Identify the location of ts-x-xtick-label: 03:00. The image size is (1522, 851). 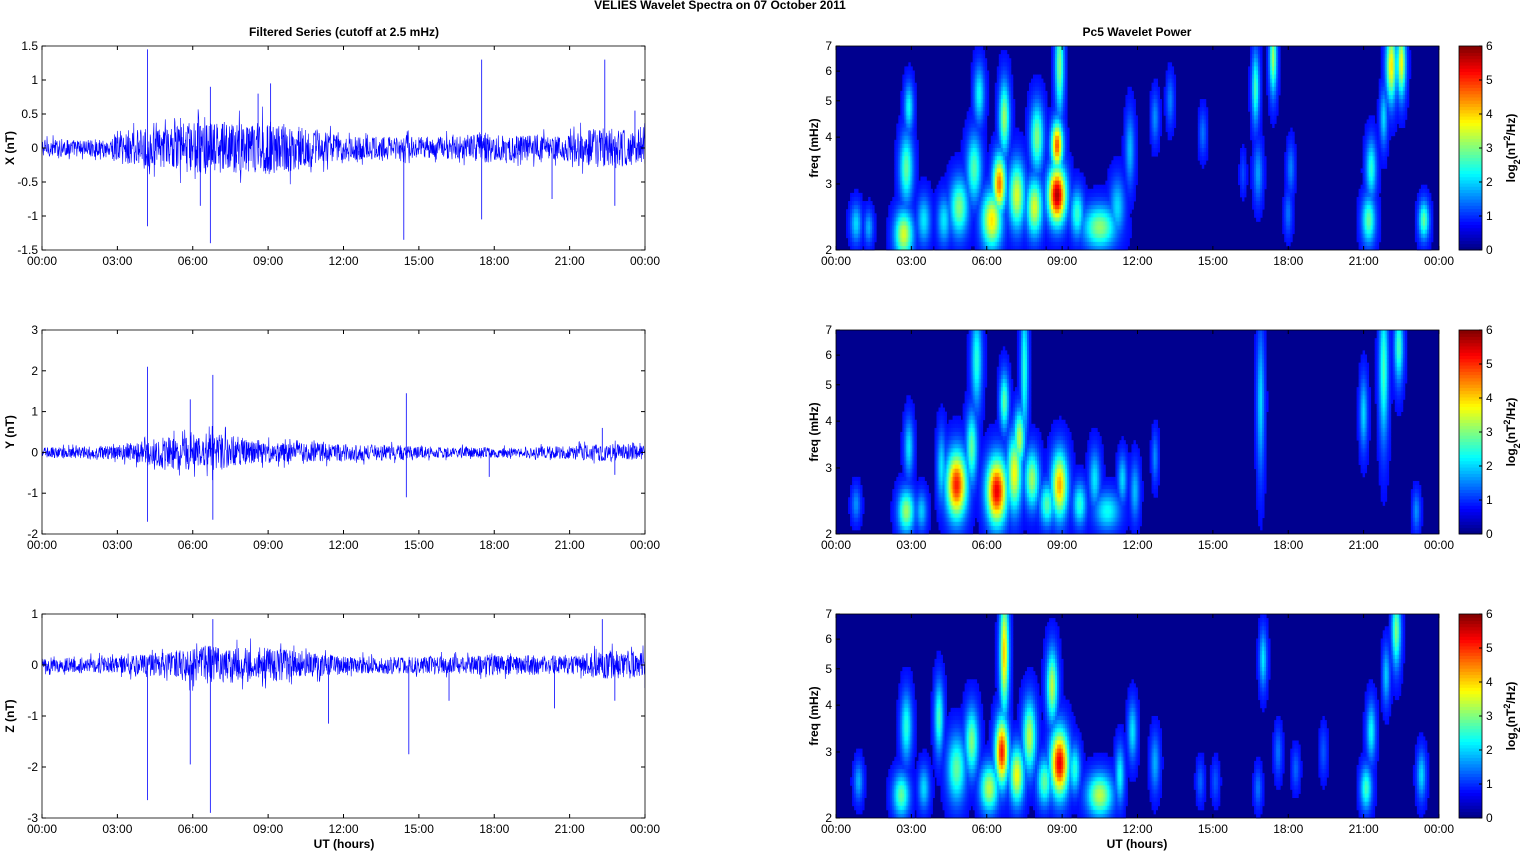
(117, 261).